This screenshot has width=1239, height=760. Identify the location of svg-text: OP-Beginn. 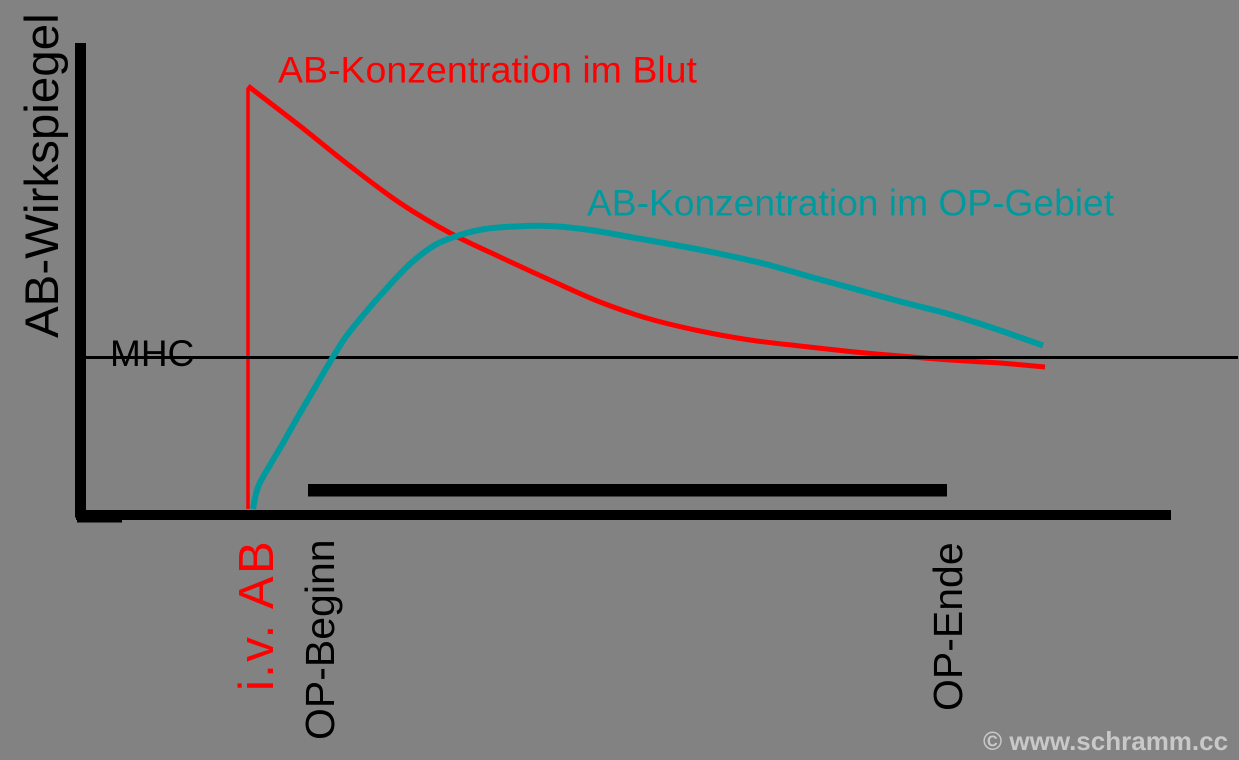
(320, 639).